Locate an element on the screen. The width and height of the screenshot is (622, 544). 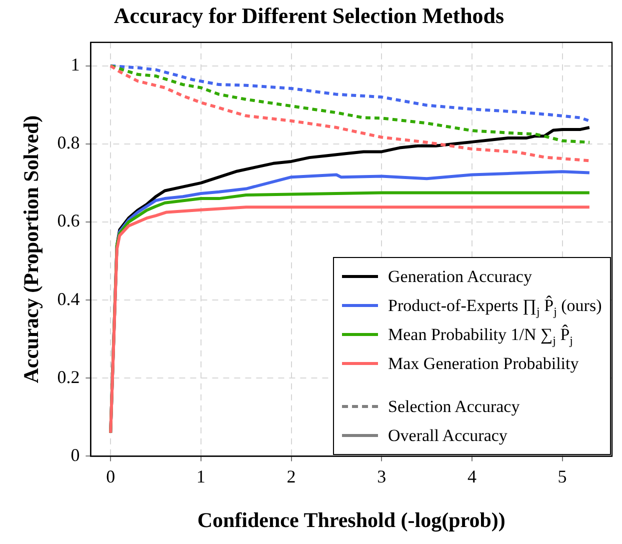
y-tick-label: 0.2 is located at coordinates (68, 376).